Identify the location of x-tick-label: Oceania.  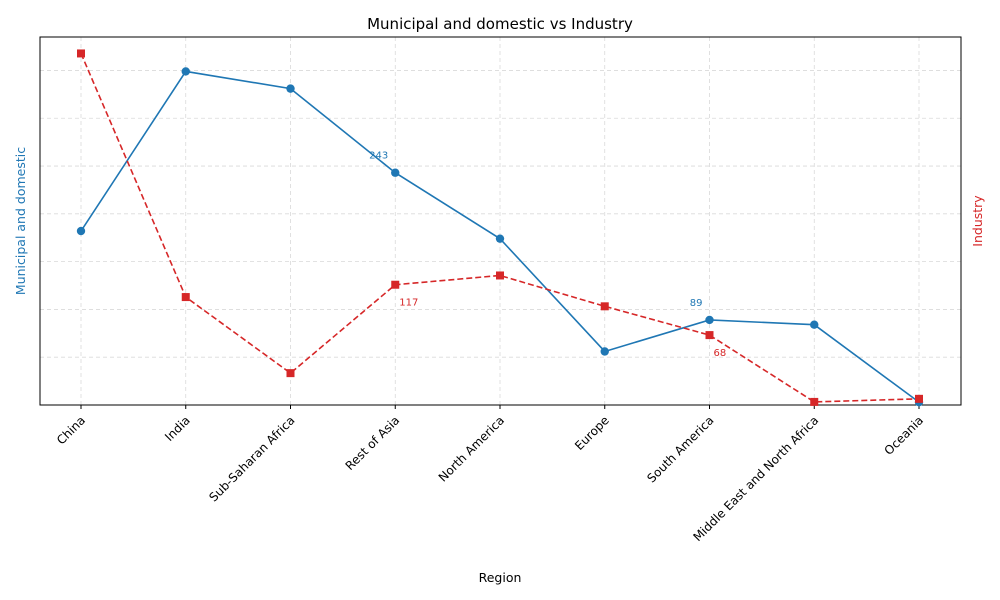
(904, 435).